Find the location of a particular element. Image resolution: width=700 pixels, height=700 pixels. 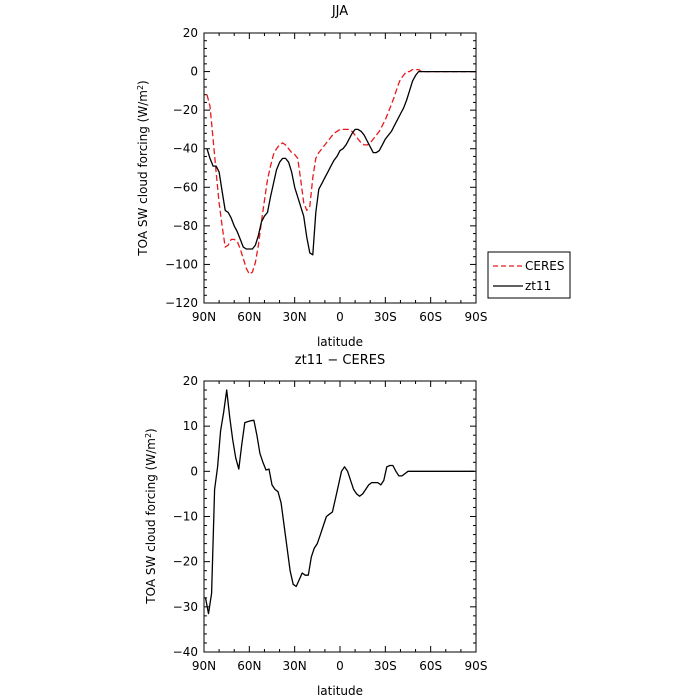

legend-label-ceres: CERES is located at coordinates (545, 266).